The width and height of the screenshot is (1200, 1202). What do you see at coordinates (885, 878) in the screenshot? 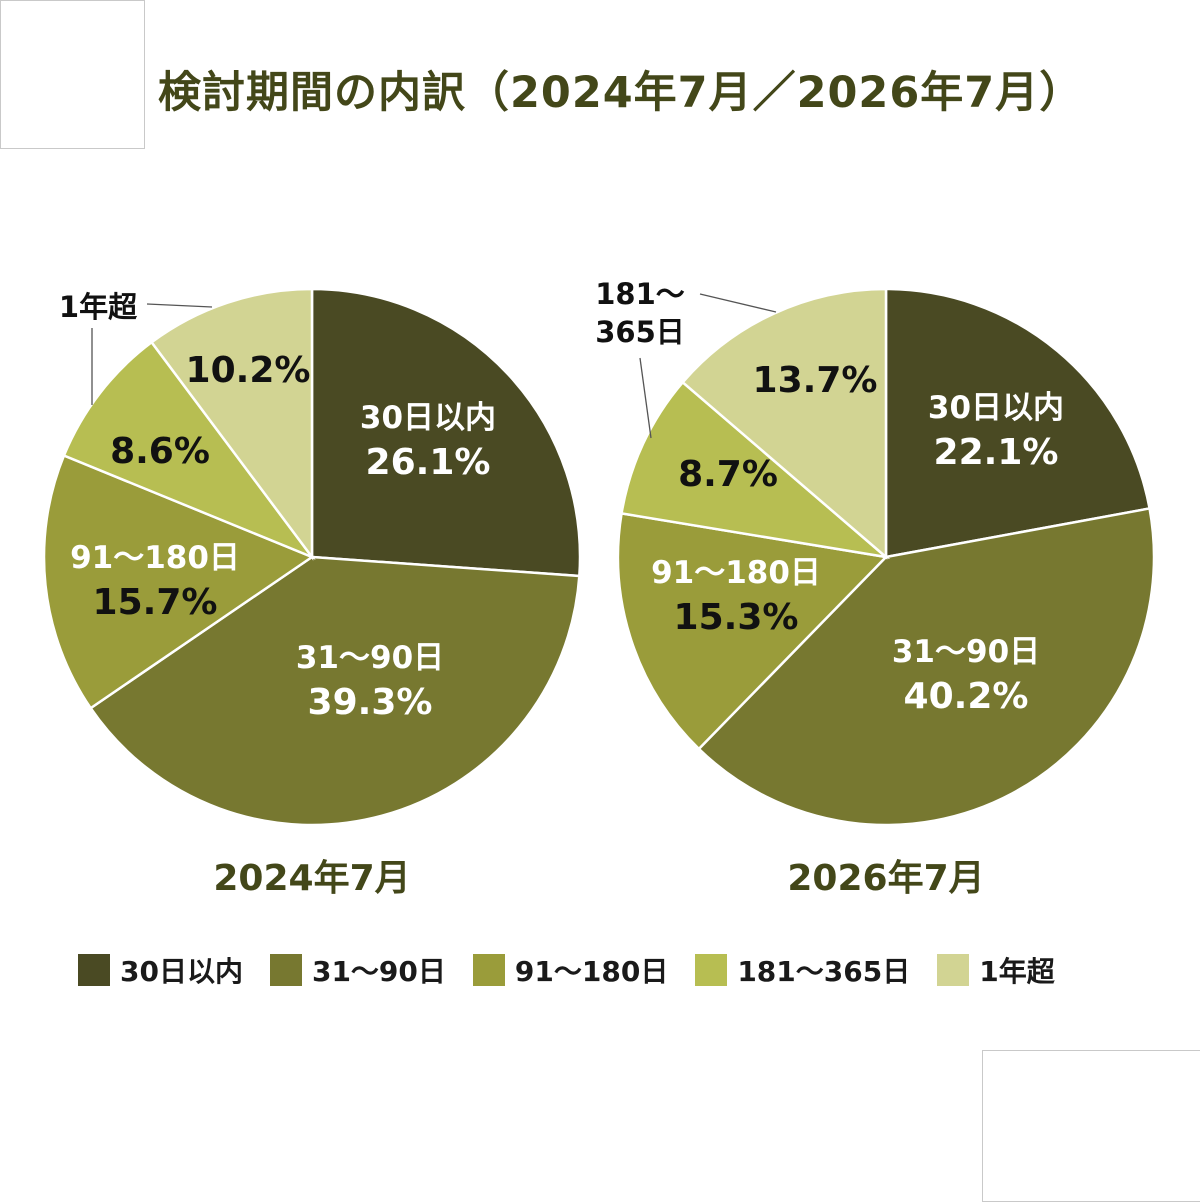
I see `chart-year-caption: 2026年7月` at bounding box center [885, 878].